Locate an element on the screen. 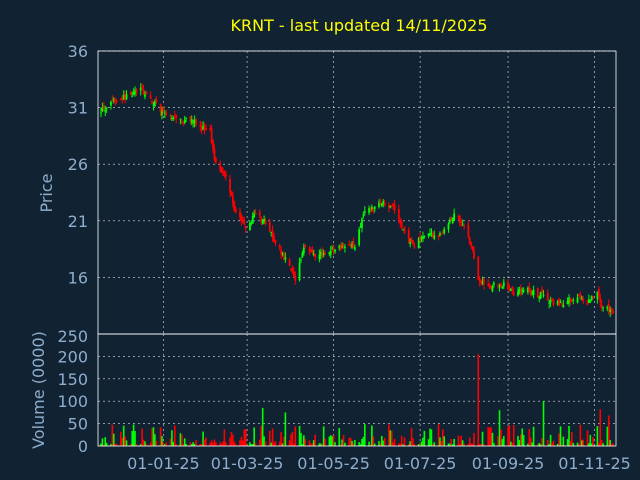 The height and width of the screenshot is (480, 640). price-tick-label: 26 is located at coordinates (78, 164).